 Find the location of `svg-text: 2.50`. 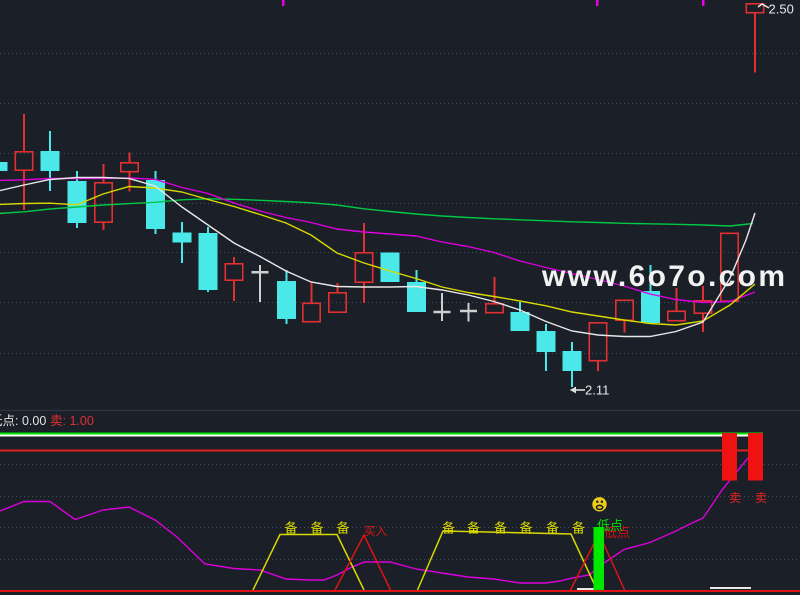

svg-text: 2.50 is located at coordinates (781, 9).